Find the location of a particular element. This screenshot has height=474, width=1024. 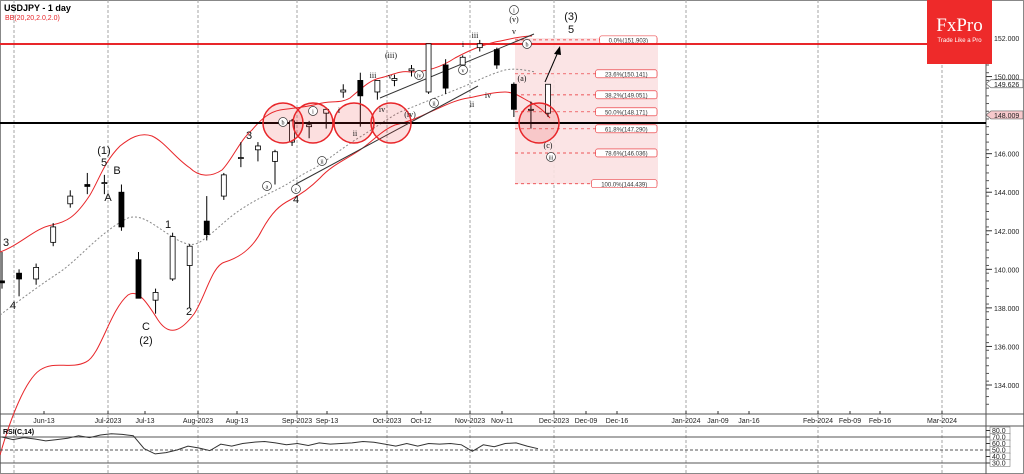

x-tick-label: Nov-11 is located at coordinates (502, 421).